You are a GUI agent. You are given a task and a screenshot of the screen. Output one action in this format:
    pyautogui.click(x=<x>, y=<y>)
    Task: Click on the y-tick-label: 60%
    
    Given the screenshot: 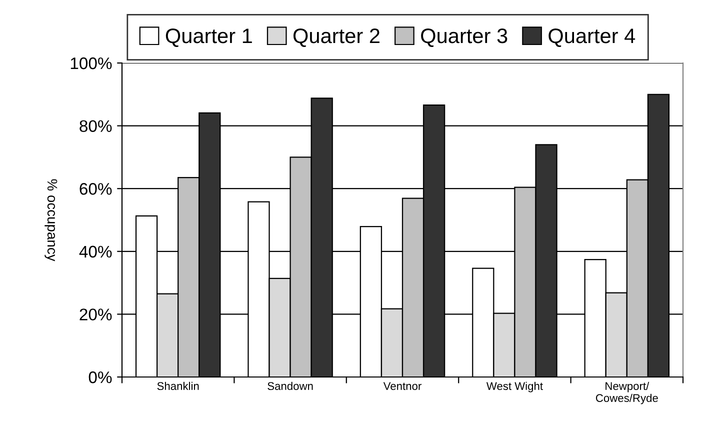 What is the action you would take?
    pyautogui.click(x=96, y=189)
    